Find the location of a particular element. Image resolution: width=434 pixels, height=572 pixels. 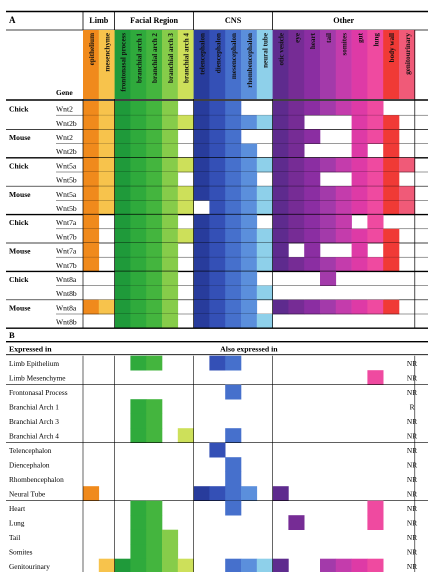

gene-label: Wnt5b is located at coordinates (66, 180).